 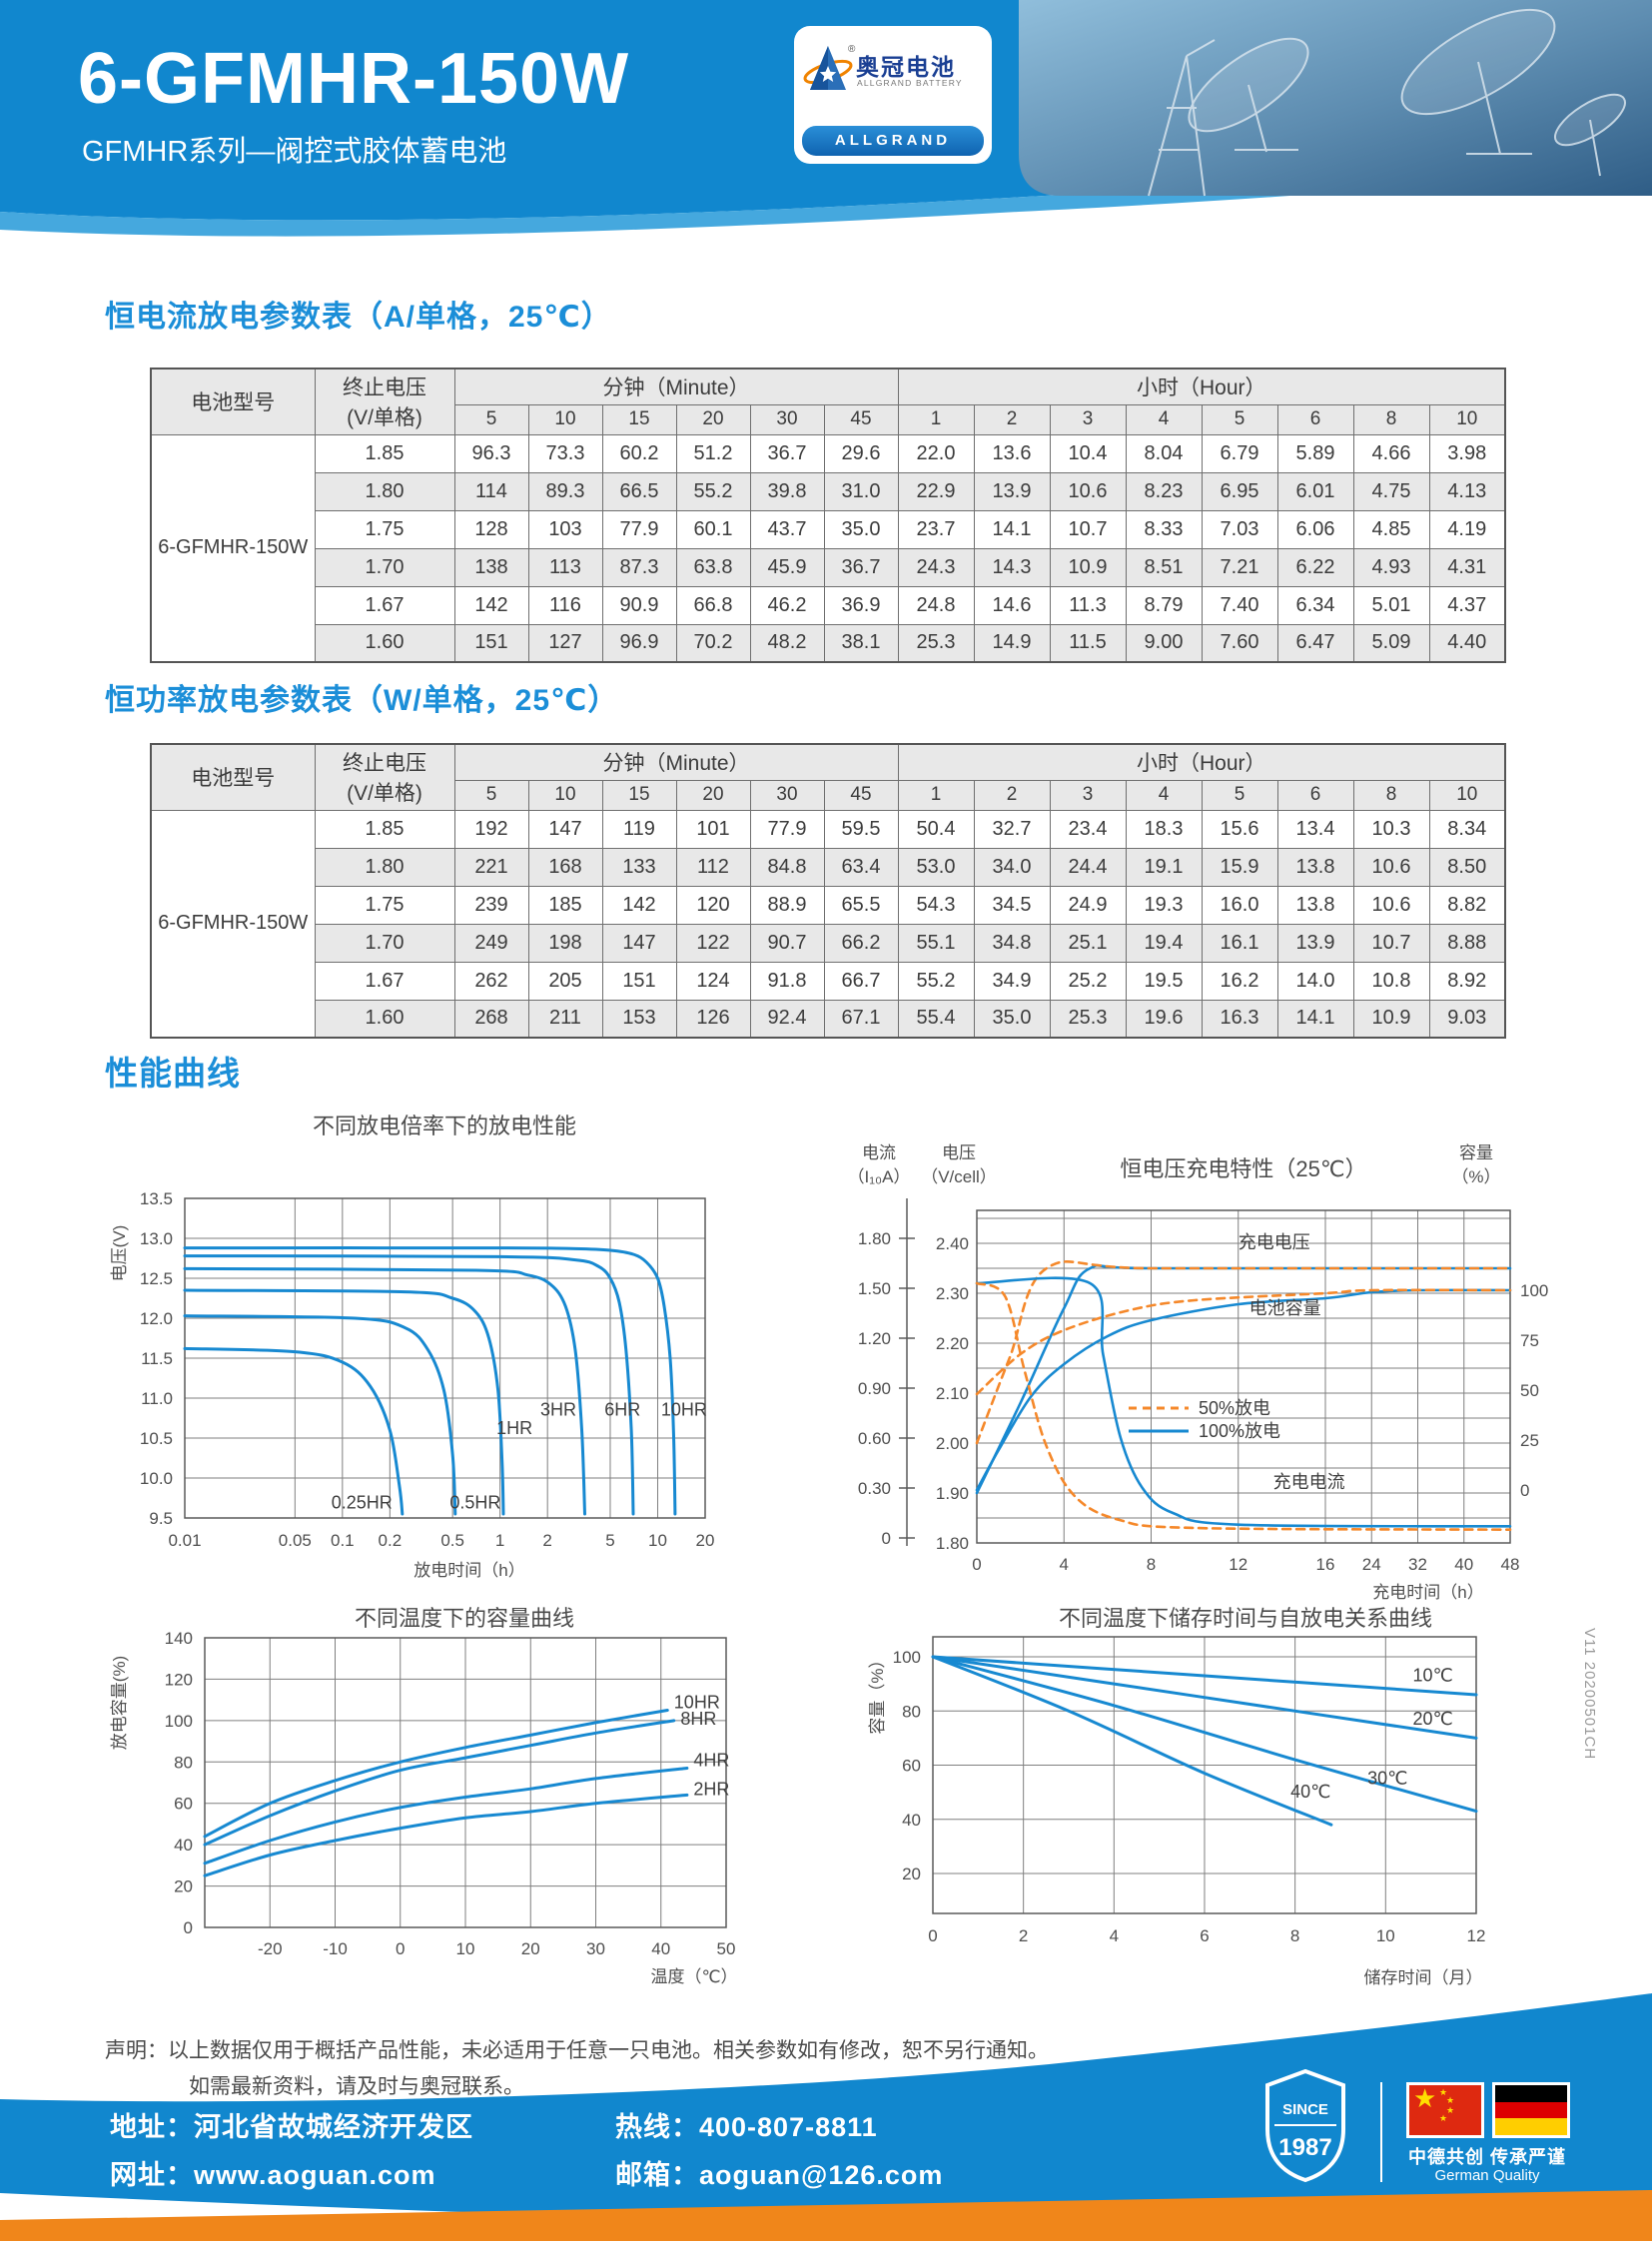 I want to click on value-cell: 221, so click(x=491, y=867).